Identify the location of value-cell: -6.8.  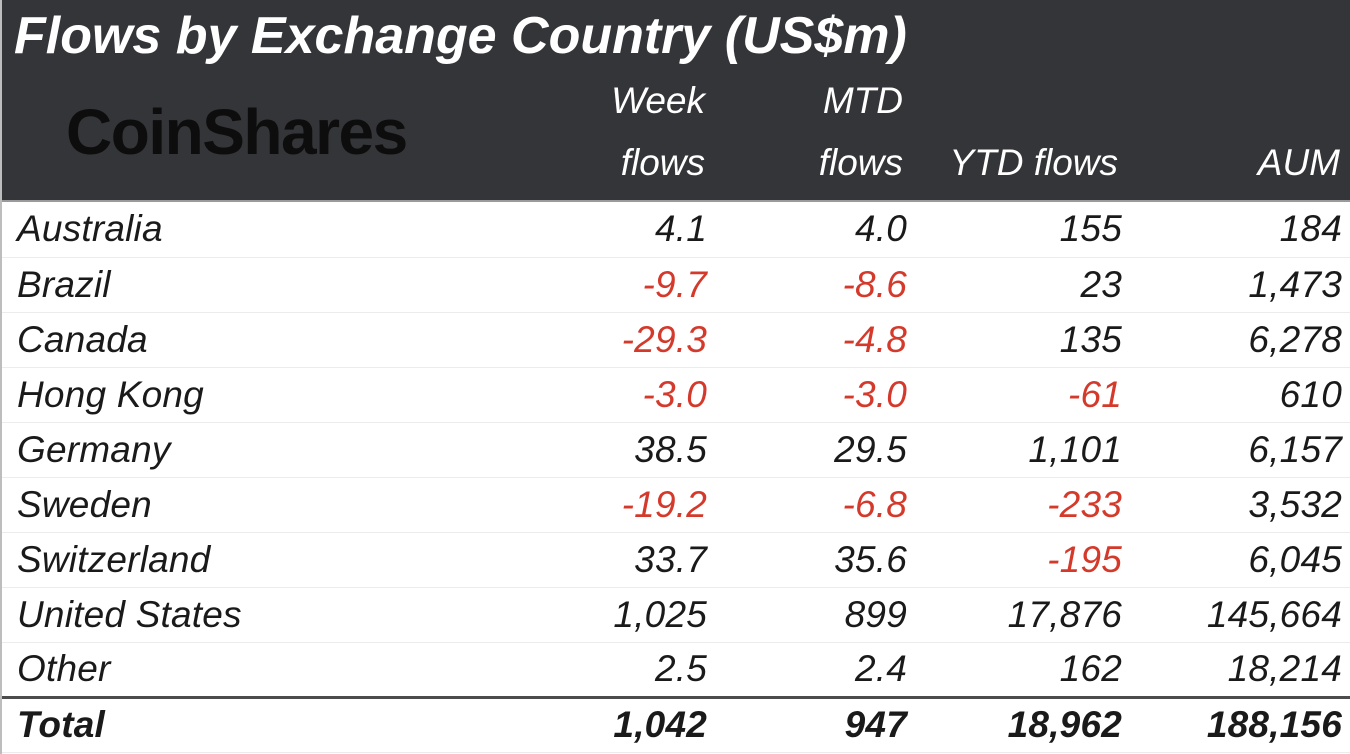
(807, 505).